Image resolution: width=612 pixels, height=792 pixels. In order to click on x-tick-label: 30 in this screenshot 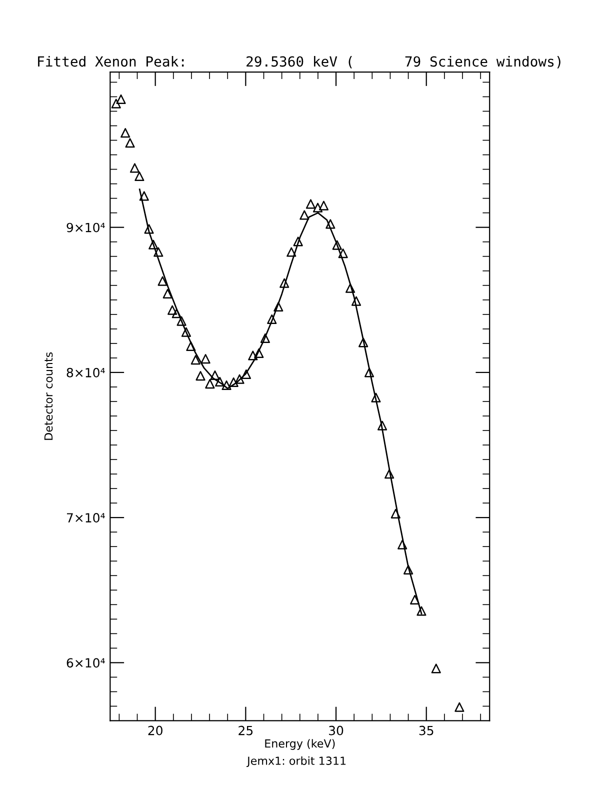, I will do `click(336, 731)`.